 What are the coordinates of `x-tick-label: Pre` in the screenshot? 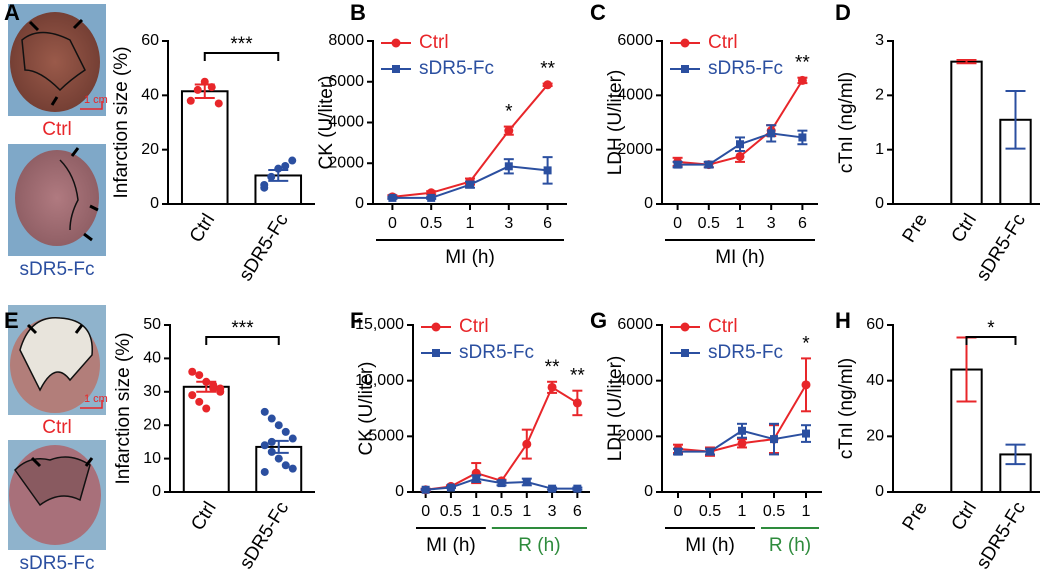 It's located at (915, 516).